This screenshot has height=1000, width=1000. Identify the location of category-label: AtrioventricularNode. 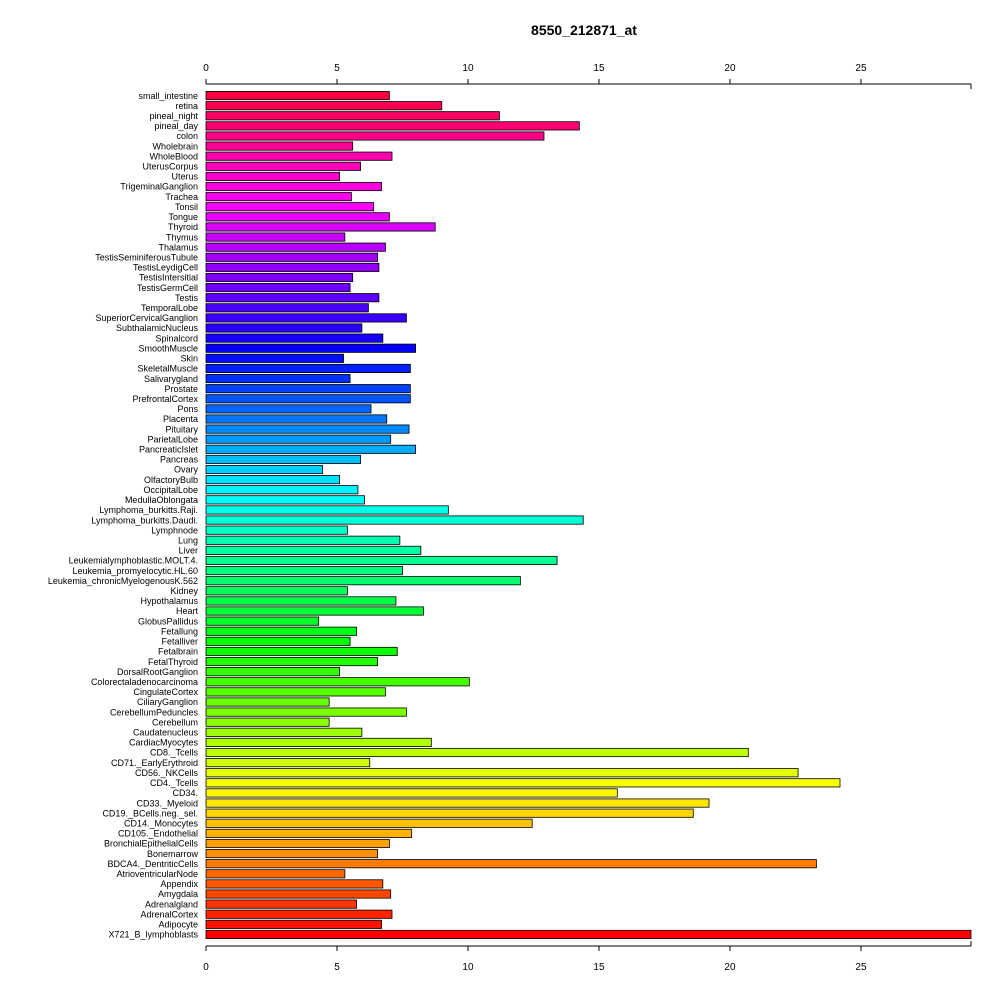
(157, 874).